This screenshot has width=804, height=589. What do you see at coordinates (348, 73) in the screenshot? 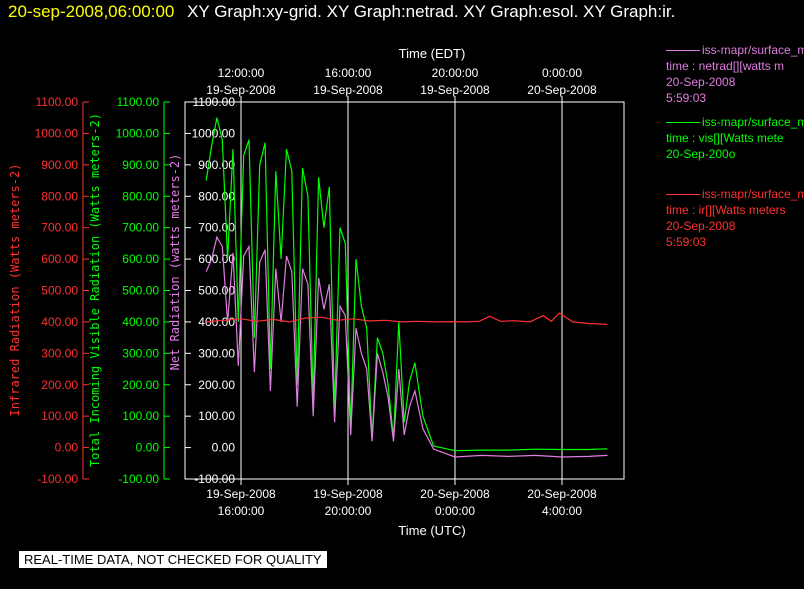
I see `x-tick-label-edt-time: 16:00:00` at bounding box center [348, 73].